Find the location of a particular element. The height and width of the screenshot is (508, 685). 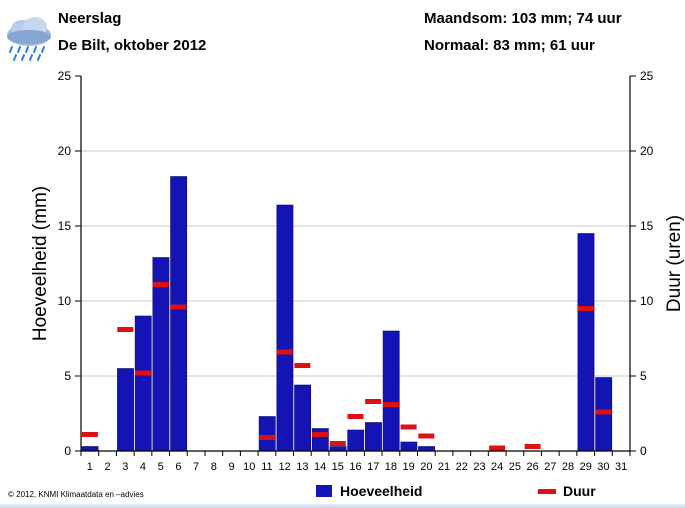

x-tick-label: 6 is located at coordinates (178, 467).